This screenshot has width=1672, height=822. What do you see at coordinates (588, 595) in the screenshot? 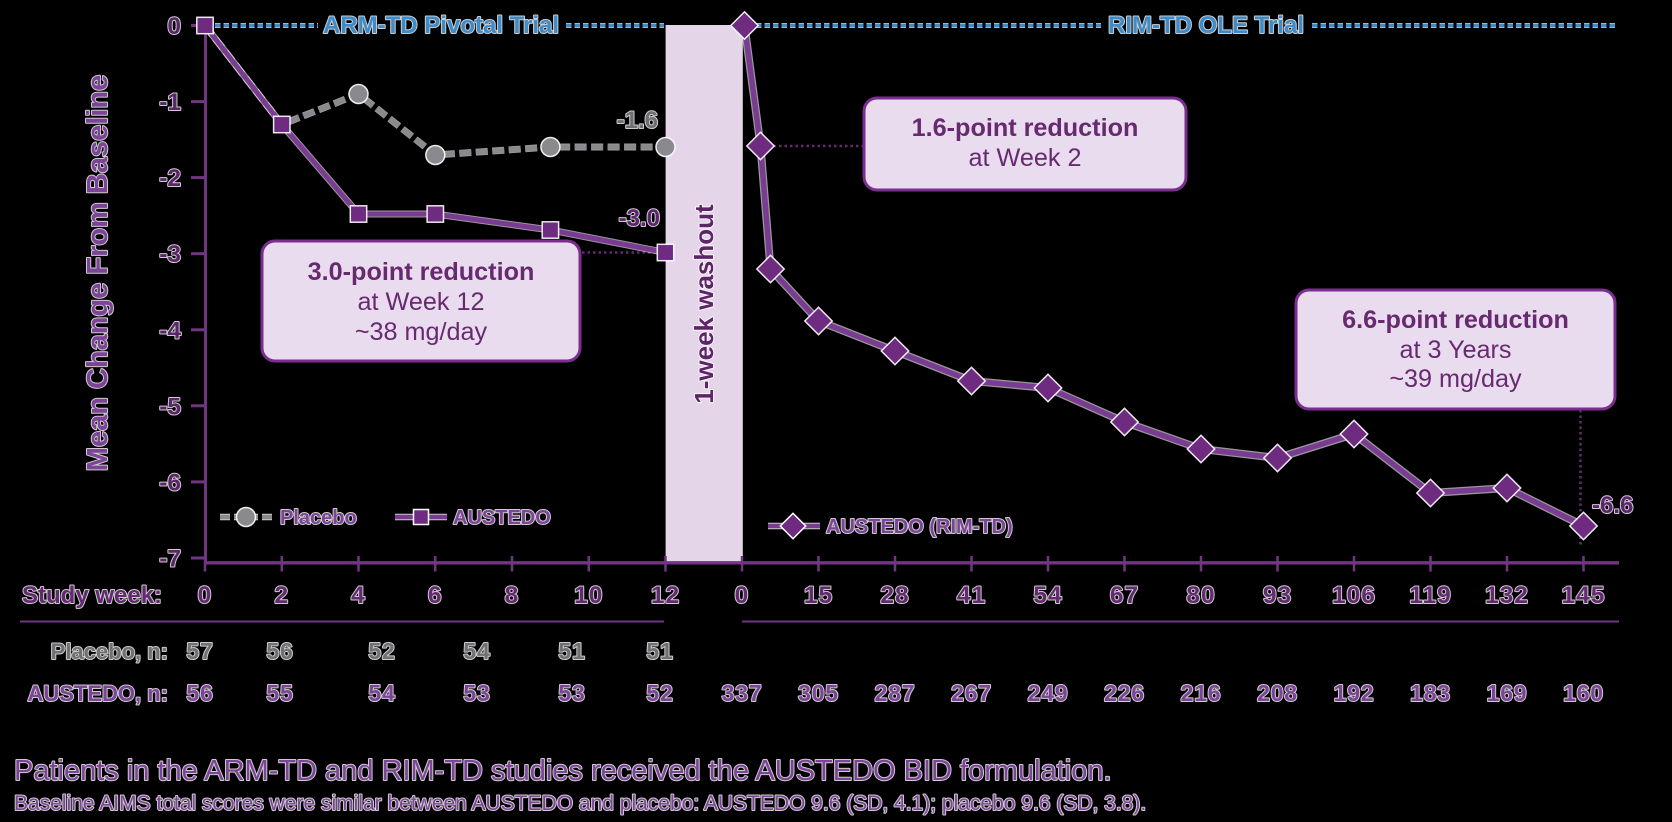
I see `svg-text: 10` at bounding box center [588, 595].